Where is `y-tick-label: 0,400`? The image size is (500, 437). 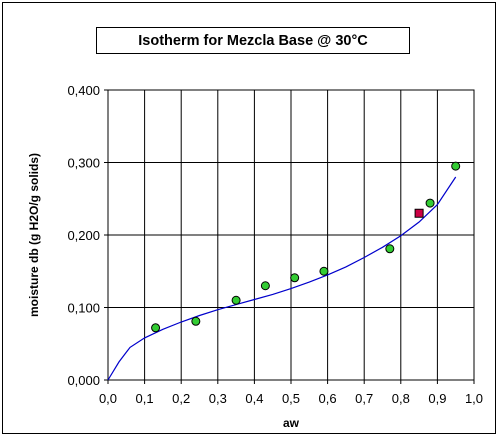
y-tick-label: 0,400 is located at coordinates (83, 90).